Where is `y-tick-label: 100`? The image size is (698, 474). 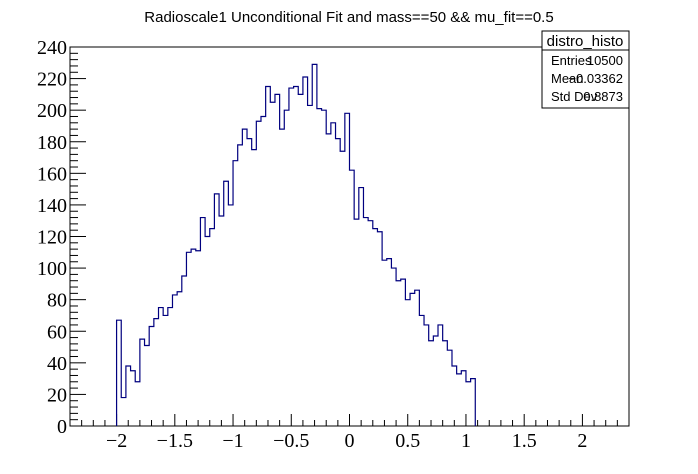
y-tick-label: 100 is located at coordinates (52, 269).